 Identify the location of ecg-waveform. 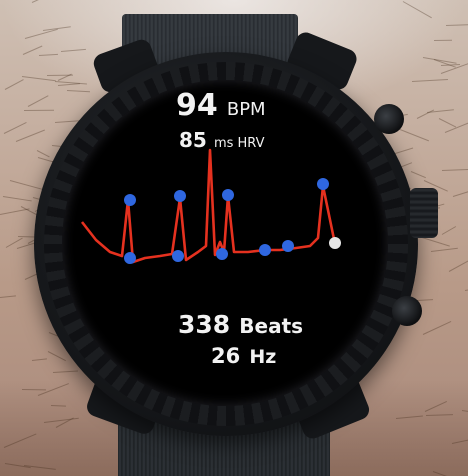
(208, 206).